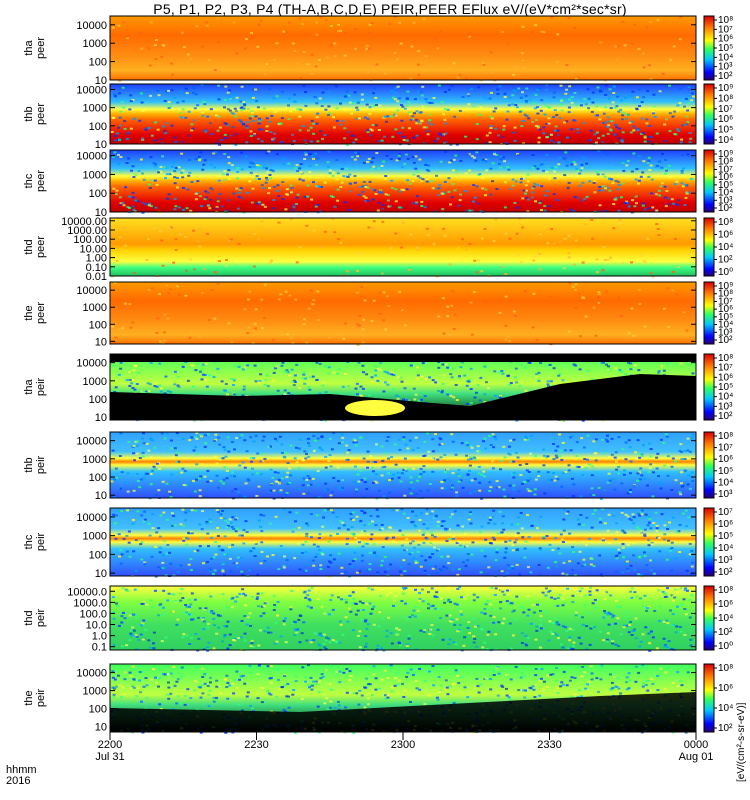 The width and height of the screenshot is (750, 800). I want to click on ytick-label: 1000.0, so click(90, 603).